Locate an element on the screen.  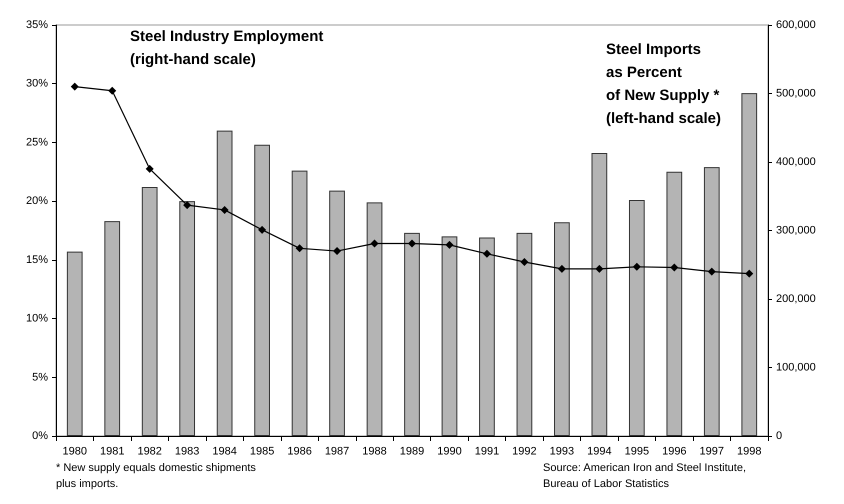
y-tick-label: 15% is located at coordinates (37, 260).